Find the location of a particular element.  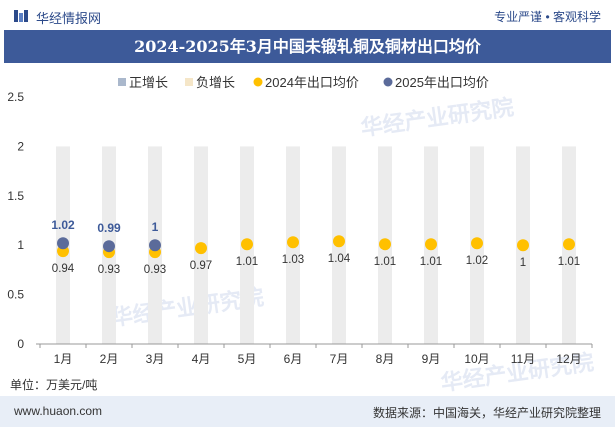

data-label-2024: 1.04 is located at coordinates (339, 259).